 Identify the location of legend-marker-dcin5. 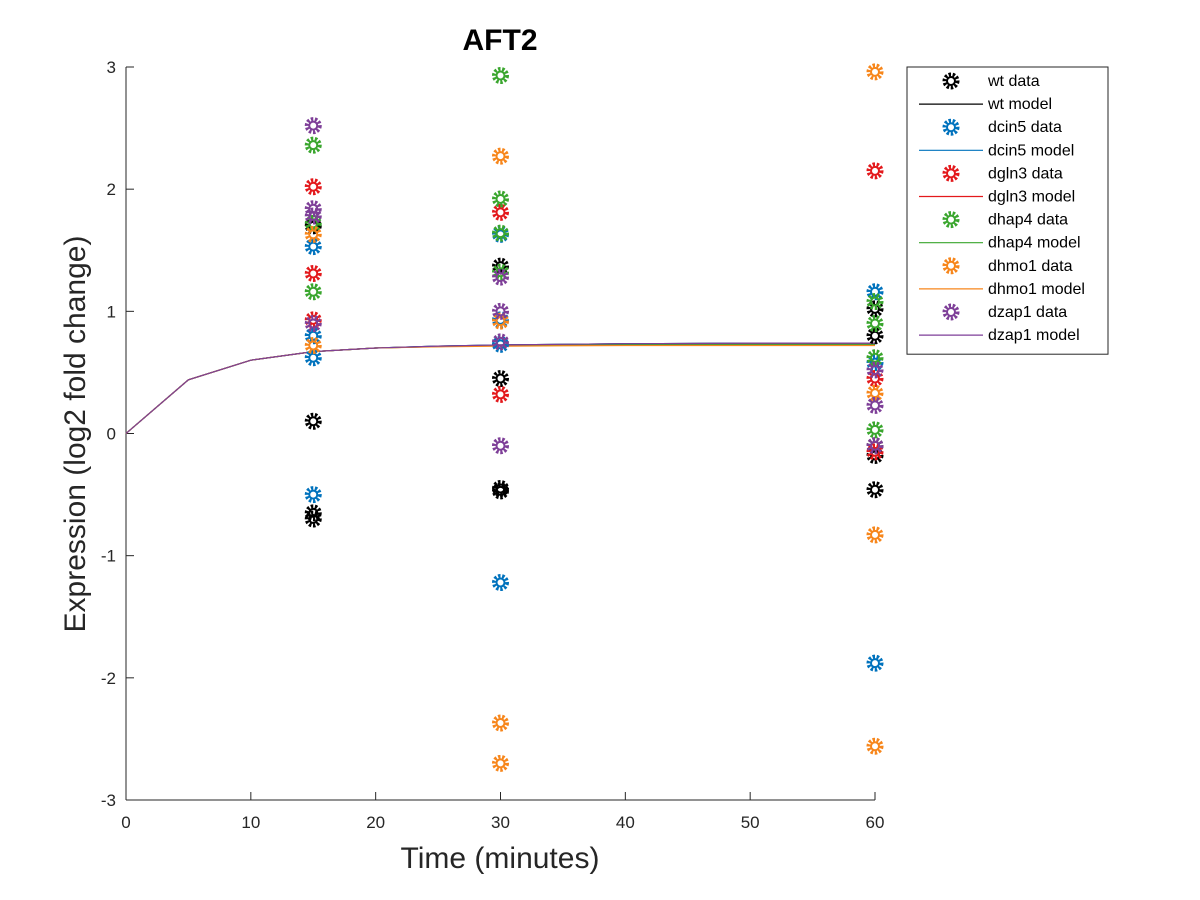
(951, 127).